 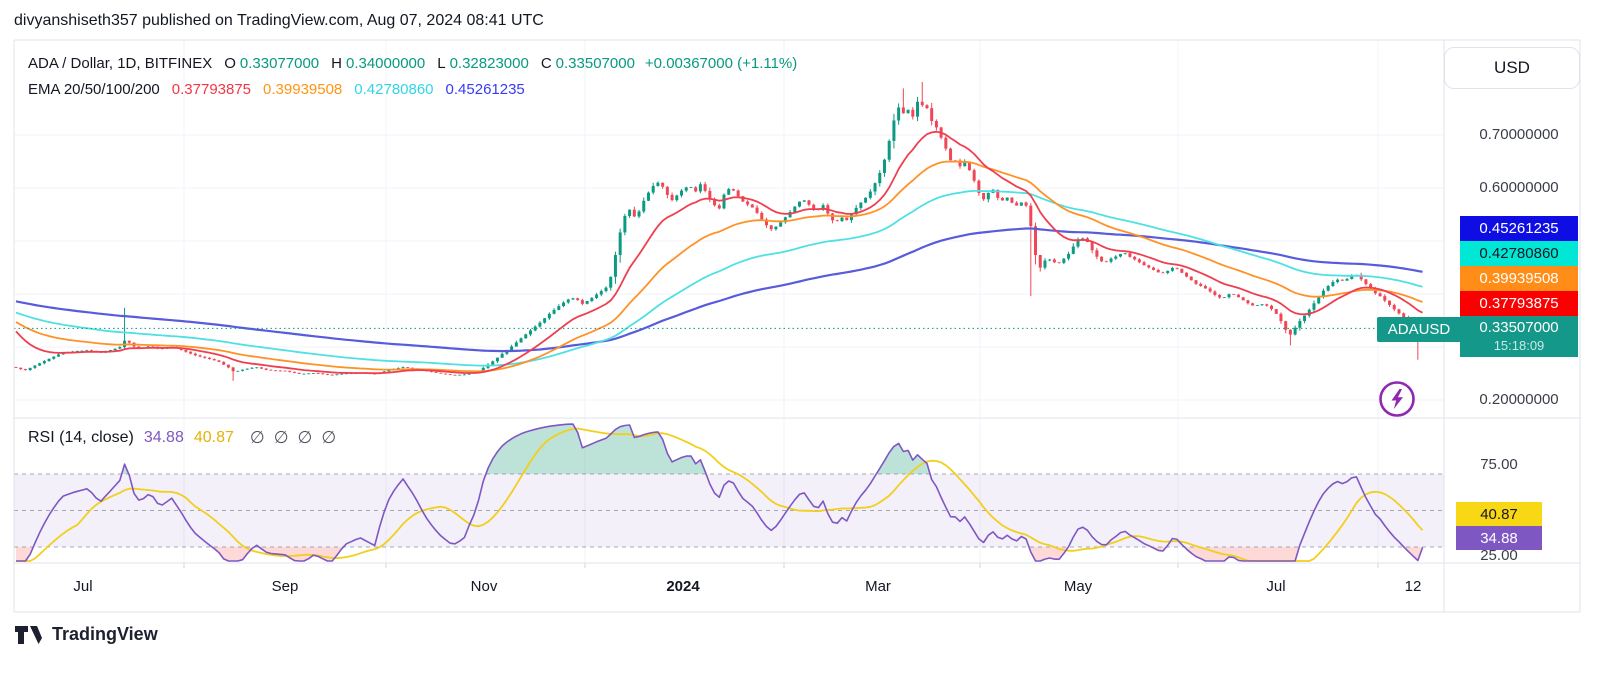 I want to click on tradingview-logo-icon, so click(x=28, y=634).